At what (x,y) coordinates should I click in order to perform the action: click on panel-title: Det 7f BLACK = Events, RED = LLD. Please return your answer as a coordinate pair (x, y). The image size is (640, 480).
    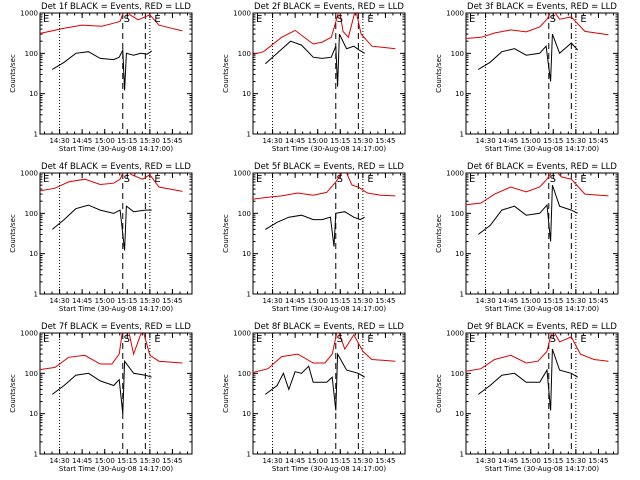
    Looking at the image, I should click on (116, 327).